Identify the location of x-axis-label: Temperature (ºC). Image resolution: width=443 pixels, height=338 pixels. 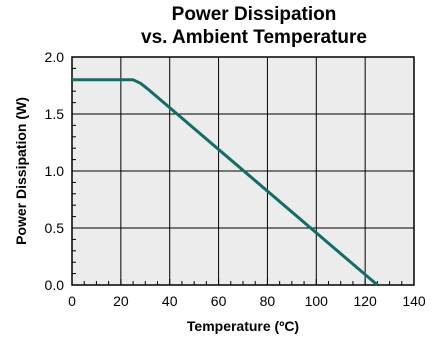
(243, 326).